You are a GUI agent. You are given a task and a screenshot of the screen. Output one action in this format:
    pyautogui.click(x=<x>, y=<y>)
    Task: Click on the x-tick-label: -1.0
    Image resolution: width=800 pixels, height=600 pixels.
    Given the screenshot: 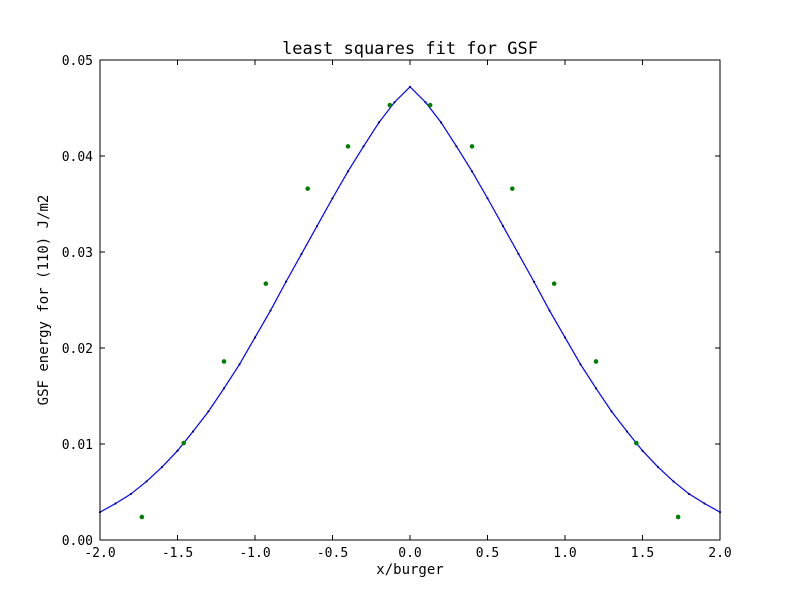 What is the action you would take?
    pyautogui.click(x=254, y=553)
    